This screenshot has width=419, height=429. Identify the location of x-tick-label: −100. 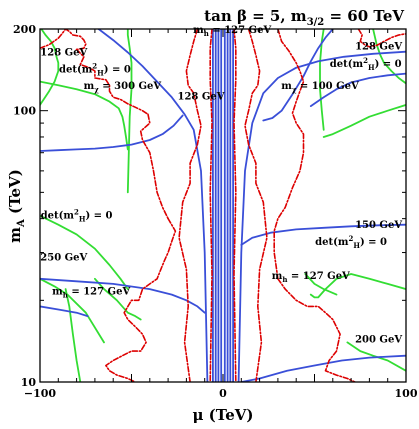
(40, 393).